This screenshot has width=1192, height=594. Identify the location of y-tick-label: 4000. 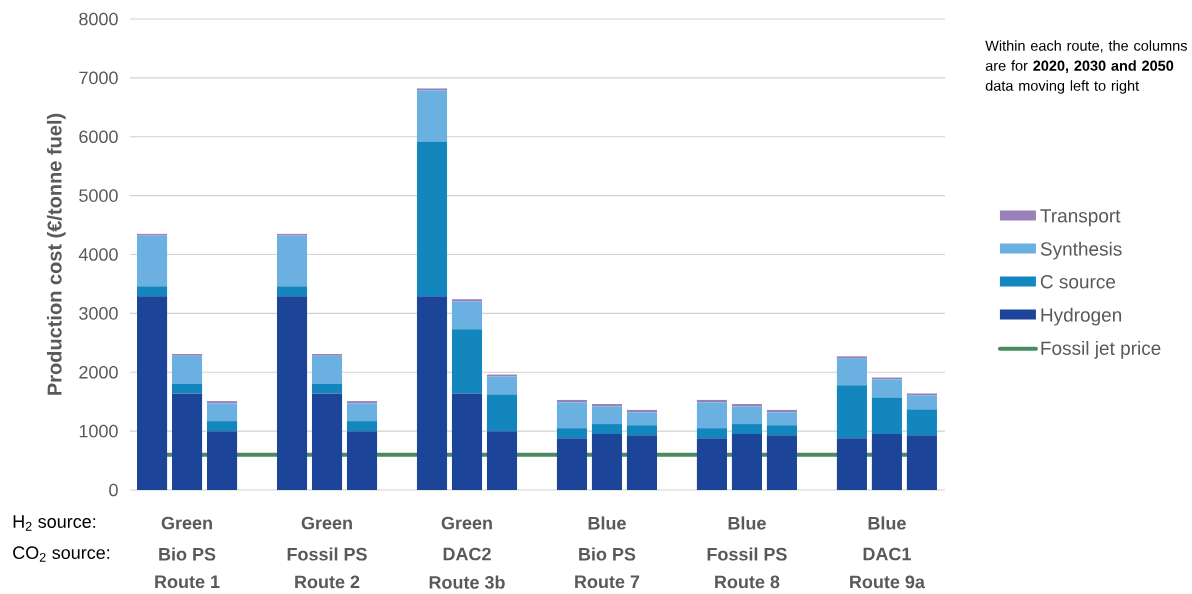
(98, 254).